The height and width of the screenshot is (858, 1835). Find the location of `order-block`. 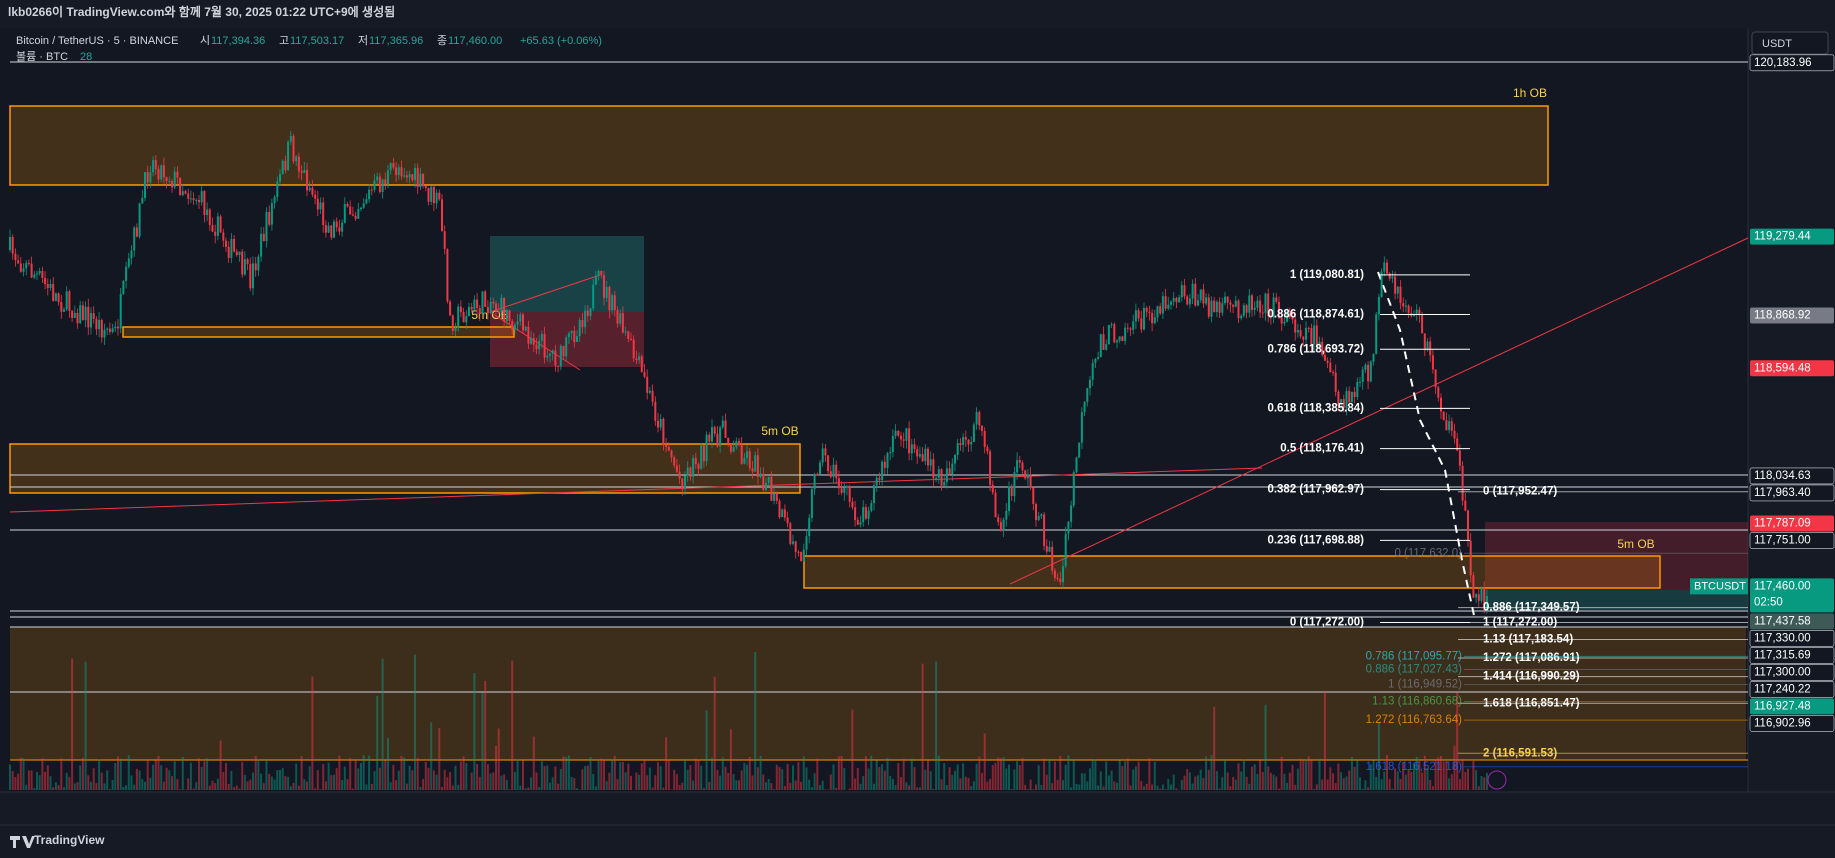

order-block is located at coordinates (318, 332).